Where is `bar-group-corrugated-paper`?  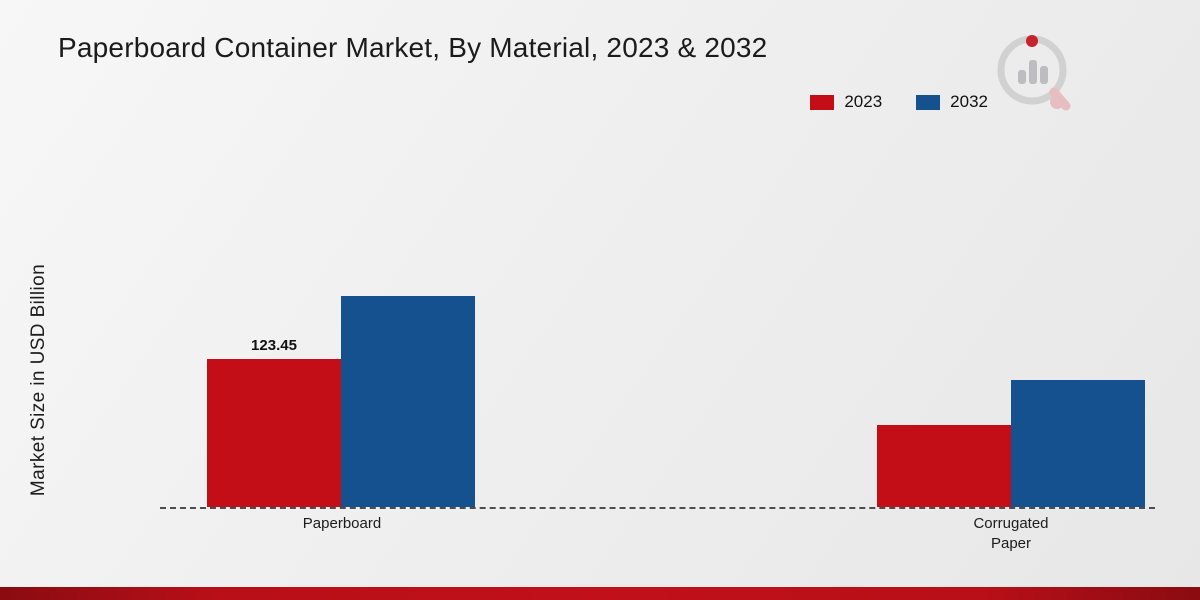
bar-group-corrugated-paper is located at coordinates (1011, 443).